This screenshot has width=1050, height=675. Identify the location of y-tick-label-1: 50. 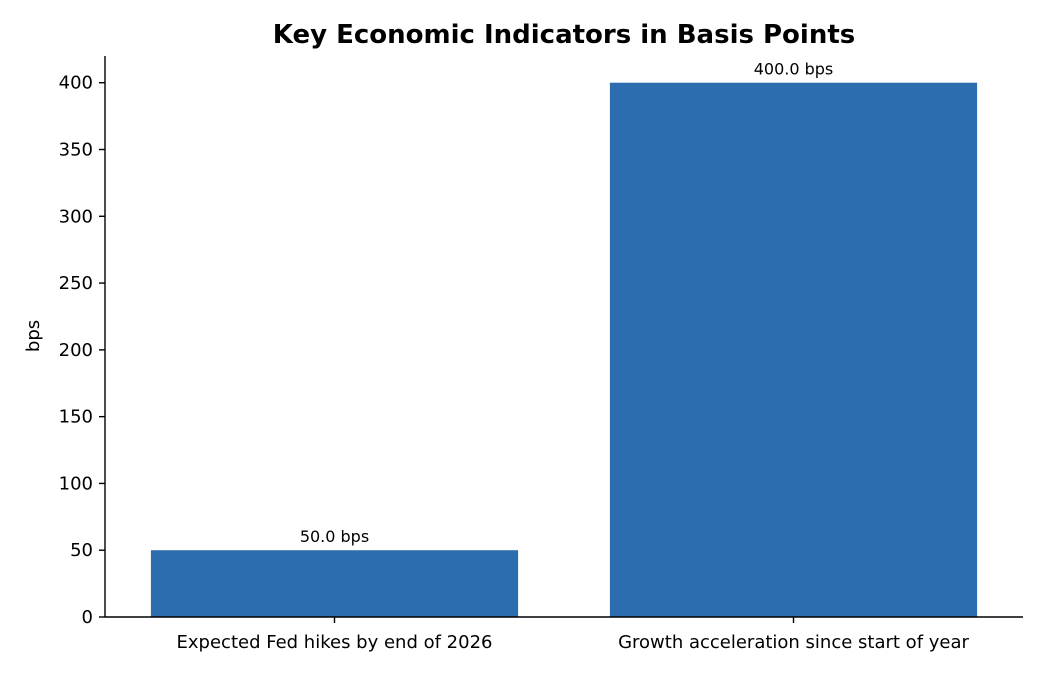
(81, 550).